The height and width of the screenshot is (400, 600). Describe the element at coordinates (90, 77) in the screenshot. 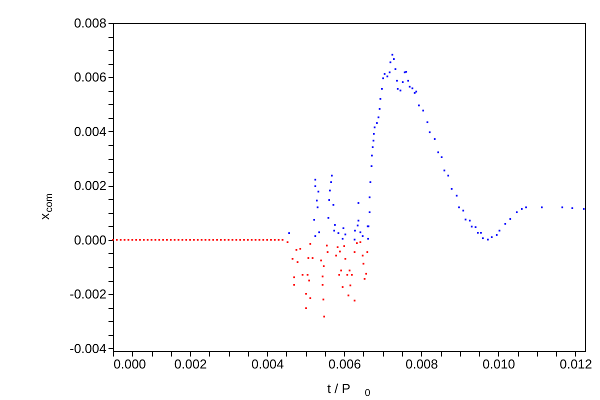

I see `y-tick-label: 0.006` at that location.